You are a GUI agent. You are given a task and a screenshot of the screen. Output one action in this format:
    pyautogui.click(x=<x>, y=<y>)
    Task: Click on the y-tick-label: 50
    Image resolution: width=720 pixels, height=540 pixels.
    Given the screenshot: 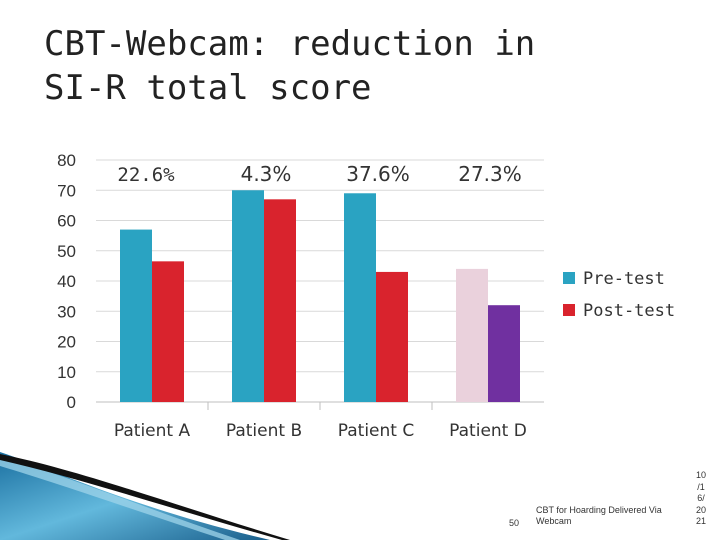 What is the action you would take?
    pyautogui.click(x=66, y=251)
    